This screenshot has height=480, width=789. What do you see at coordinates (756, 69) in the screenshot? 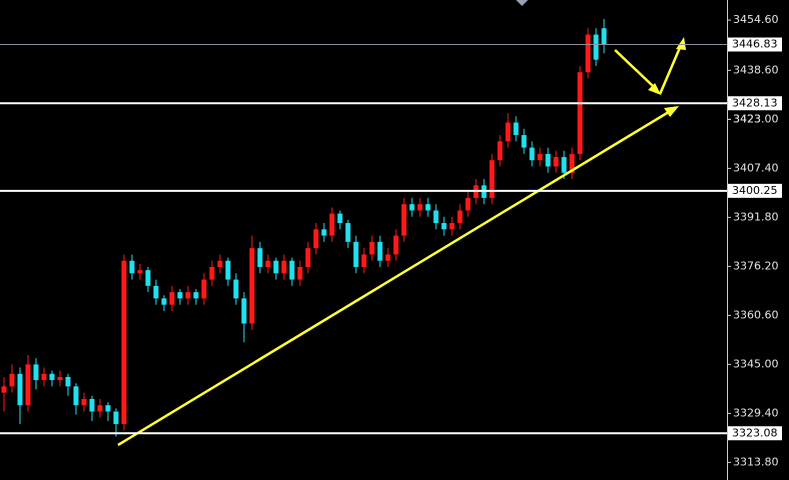
I see `y-tick-label: 3438.60` at bounding box center [756, 69].